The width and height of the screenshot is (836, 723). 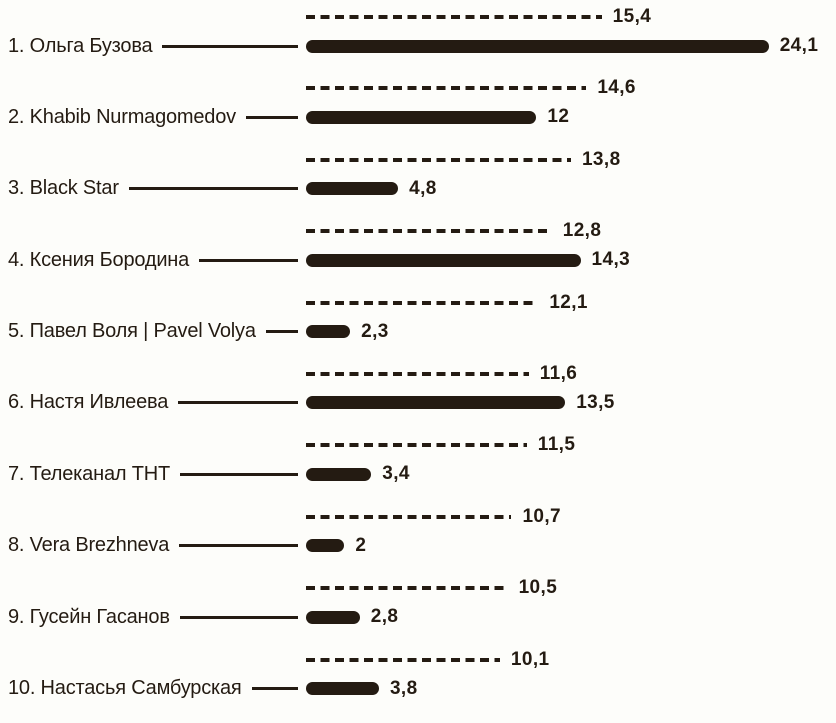 I want to click on category-label: 8. Vera Brezhneva, so click(x=89, y=545).